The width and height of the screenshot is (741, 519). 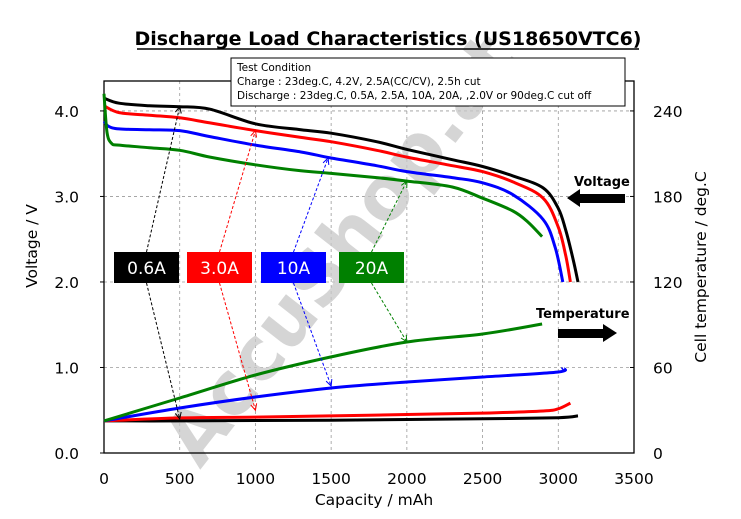 What do you see at coordinates (701, 266) in the screenshot?
I see `y2-axis-label: Cell temperature / deg.C` at bounding box center [701, 266].